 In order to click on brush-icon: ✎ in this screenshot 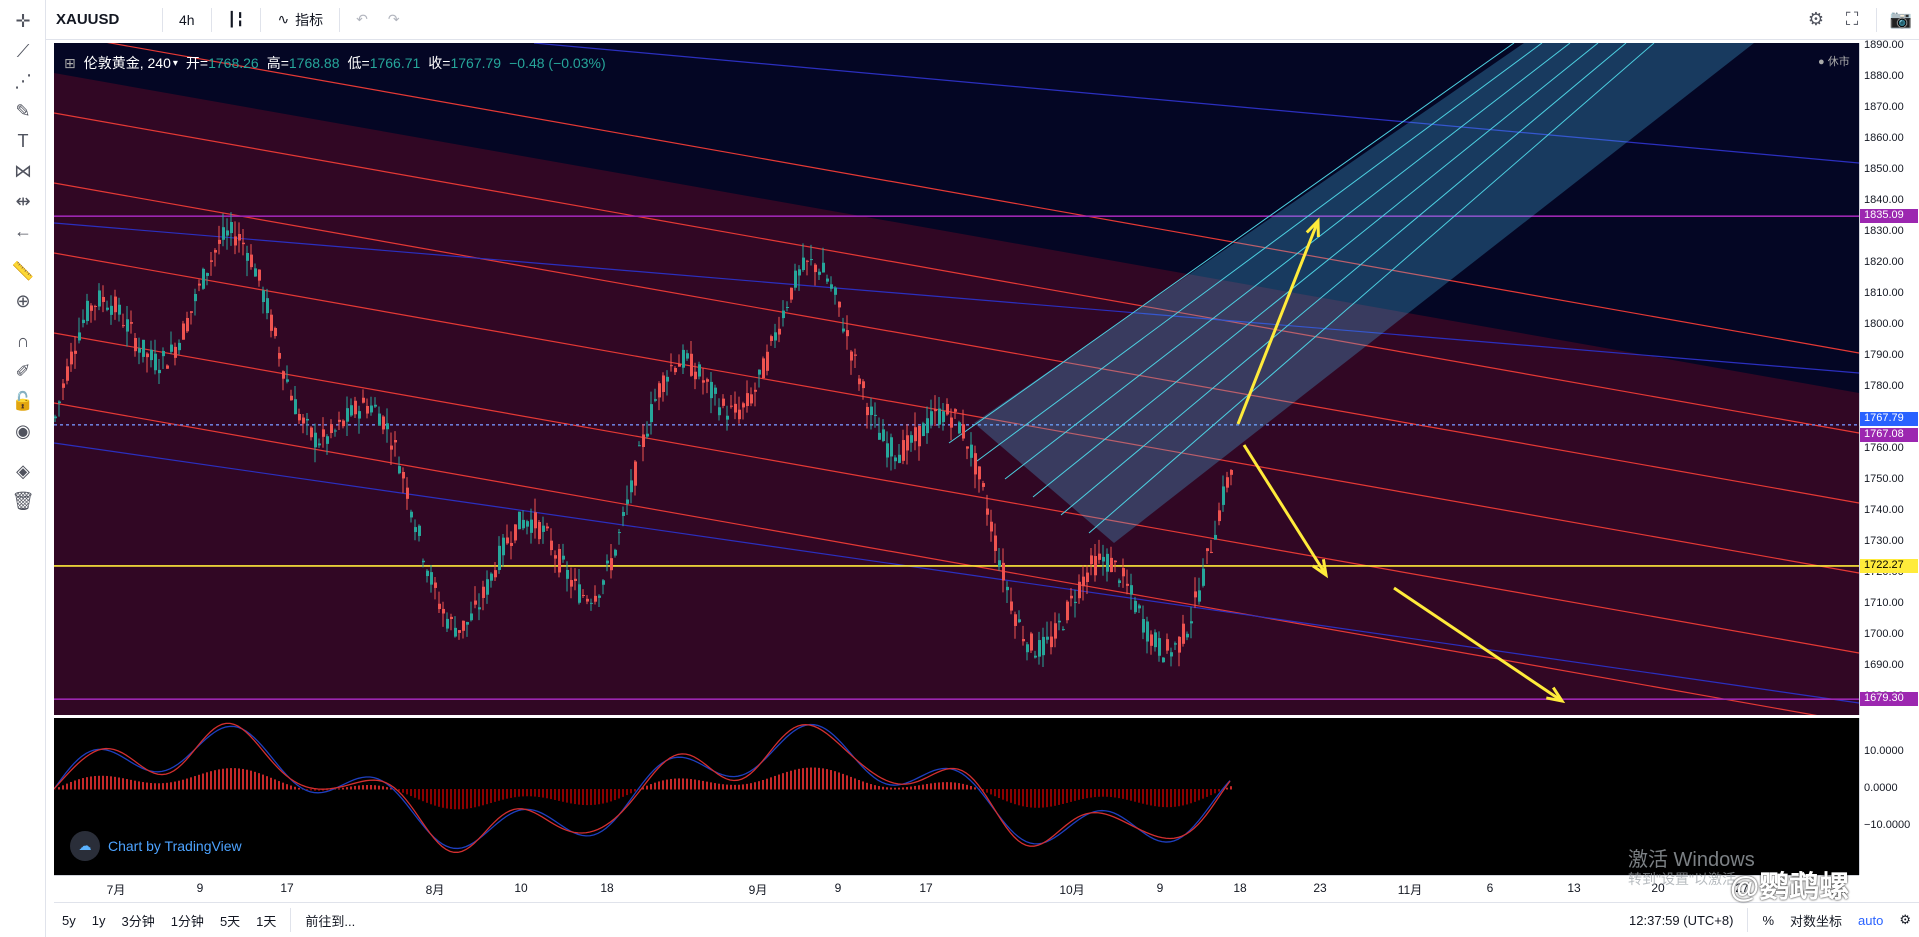, I will do `click(23, 110)`.